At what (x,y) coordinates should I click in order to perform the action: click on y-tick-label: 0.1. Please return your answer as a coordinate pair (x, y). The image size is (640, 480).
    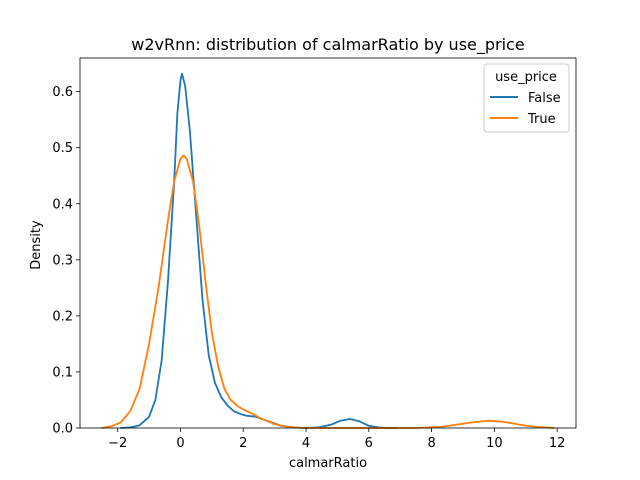
    Looking at the image, I should click on (62, 372).